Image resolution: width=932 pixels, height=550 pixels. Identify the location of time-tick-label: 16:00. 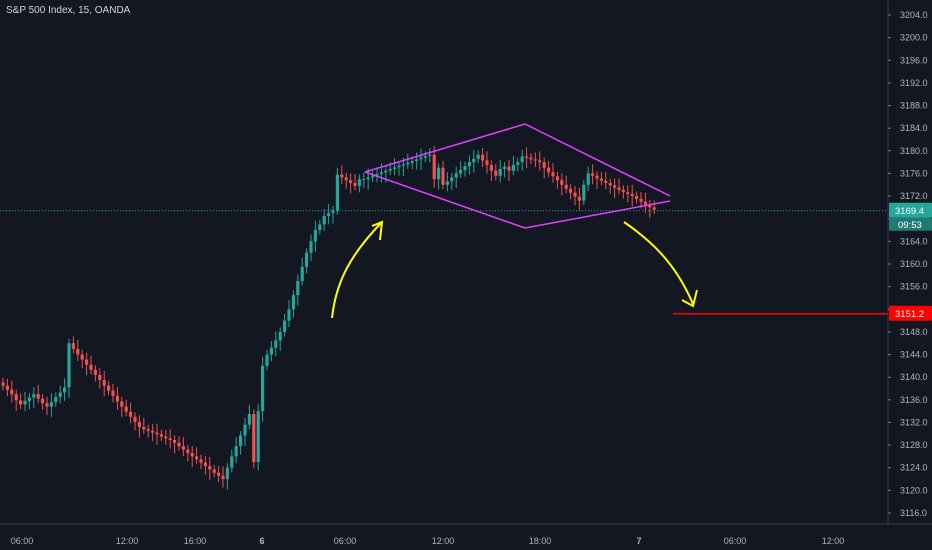
(195, 541).